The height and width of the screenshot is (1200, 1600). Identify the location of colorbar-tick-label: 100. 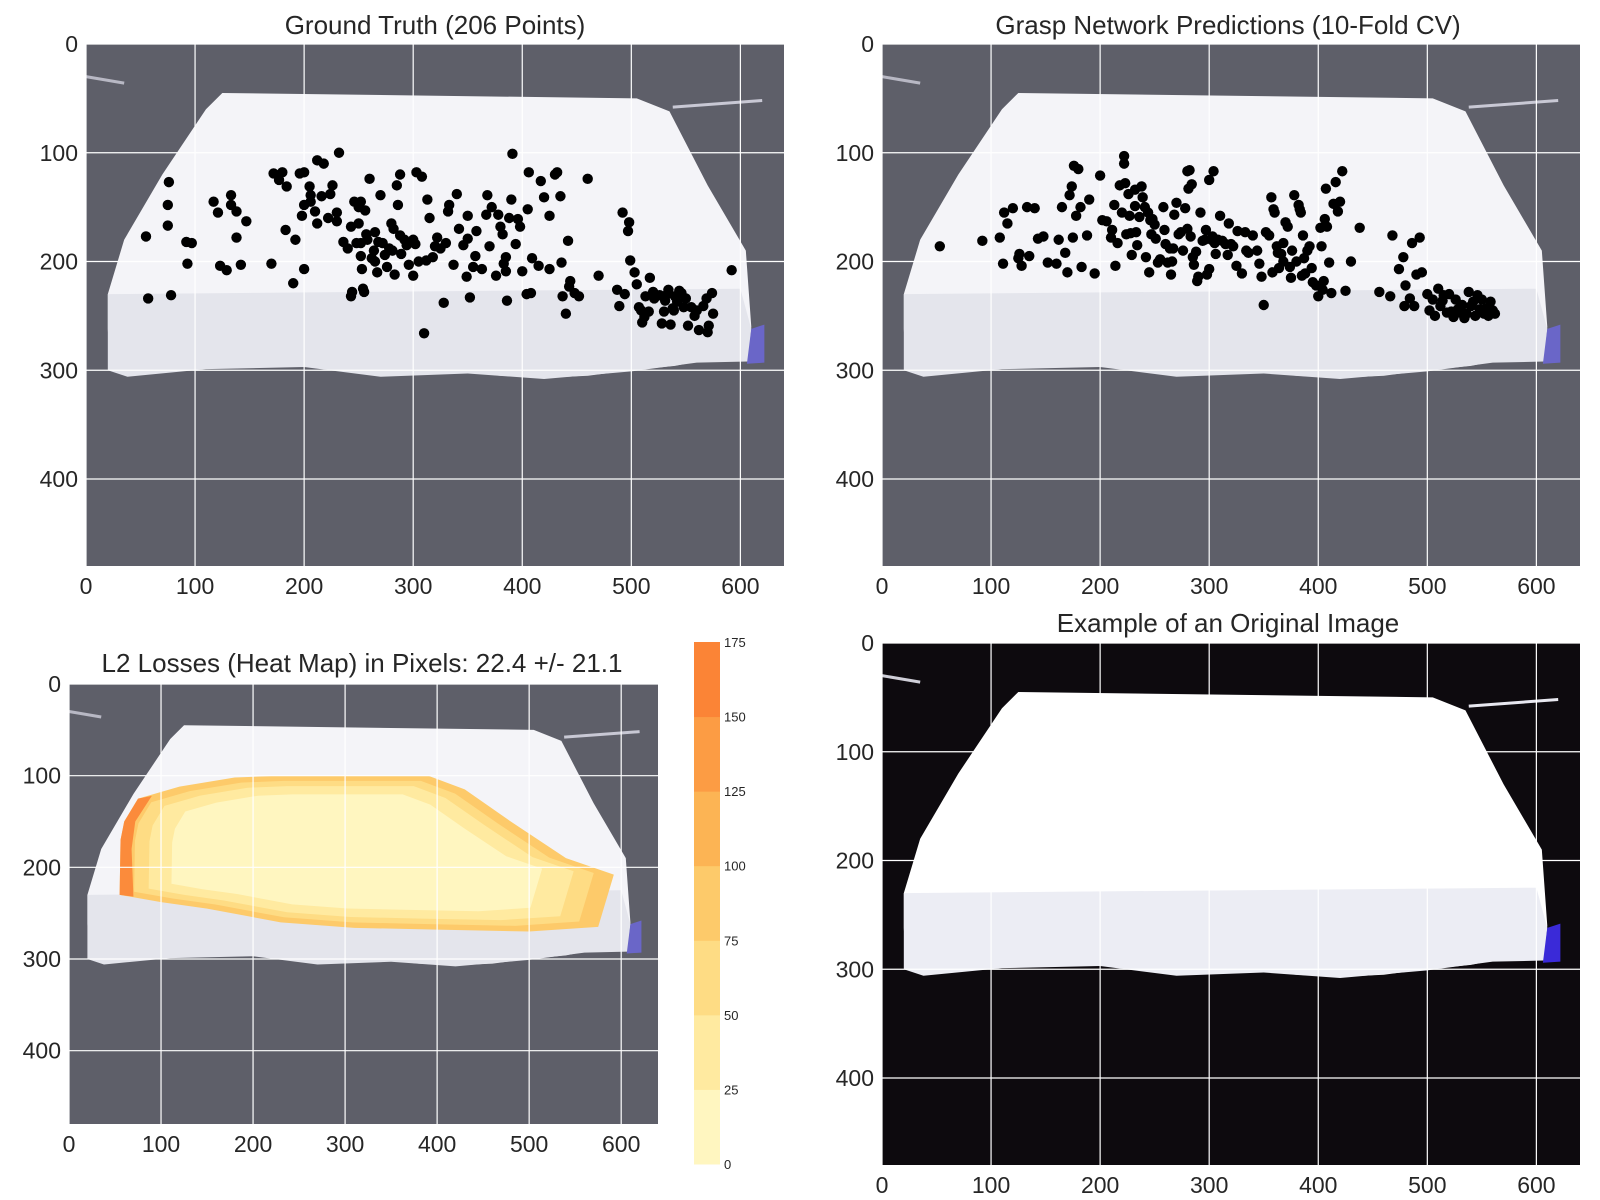
(735, 866).